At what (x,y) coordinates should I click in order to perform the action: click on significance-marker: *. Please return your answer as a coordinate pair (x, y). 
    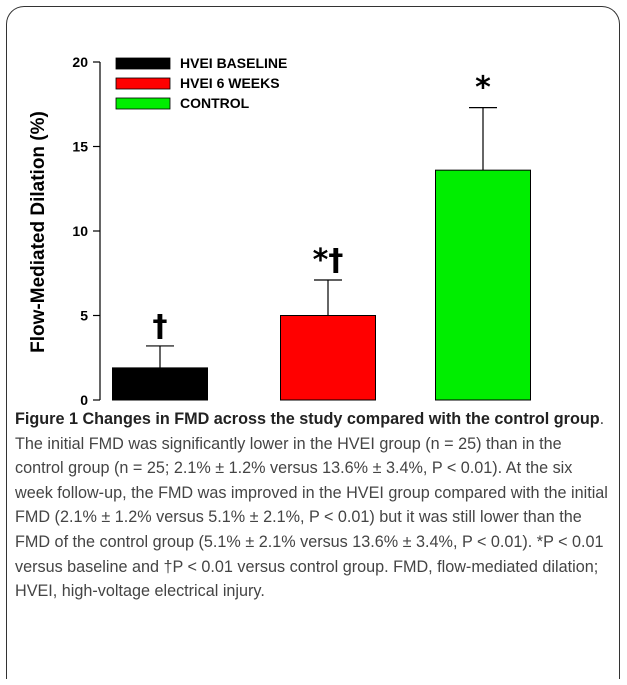
    Looking at the image, I should click on (483, 88).